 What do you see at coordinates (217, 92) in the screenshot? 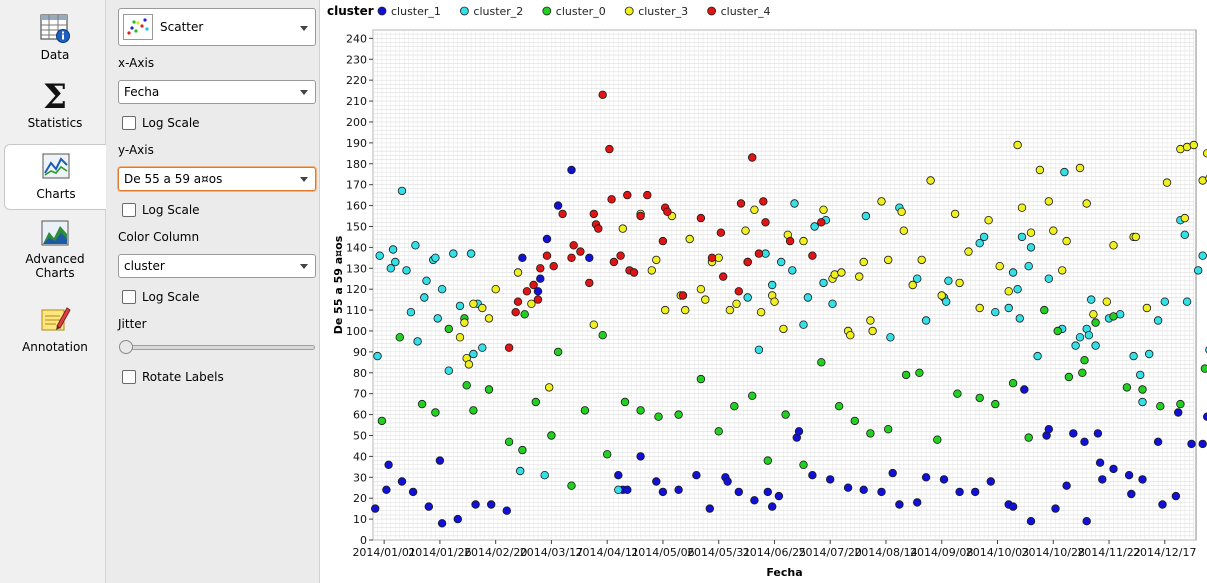
I see `x-axis-select: Fecha` at bounding box center [217, 92].